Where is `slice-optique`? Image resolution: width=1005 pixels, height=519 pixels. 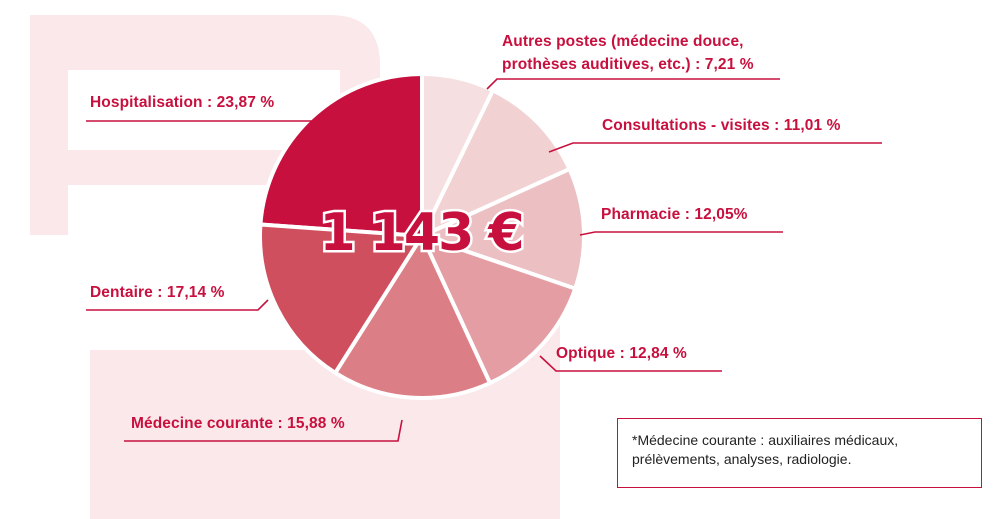
slice-optique is located at coordinates (499, 310).